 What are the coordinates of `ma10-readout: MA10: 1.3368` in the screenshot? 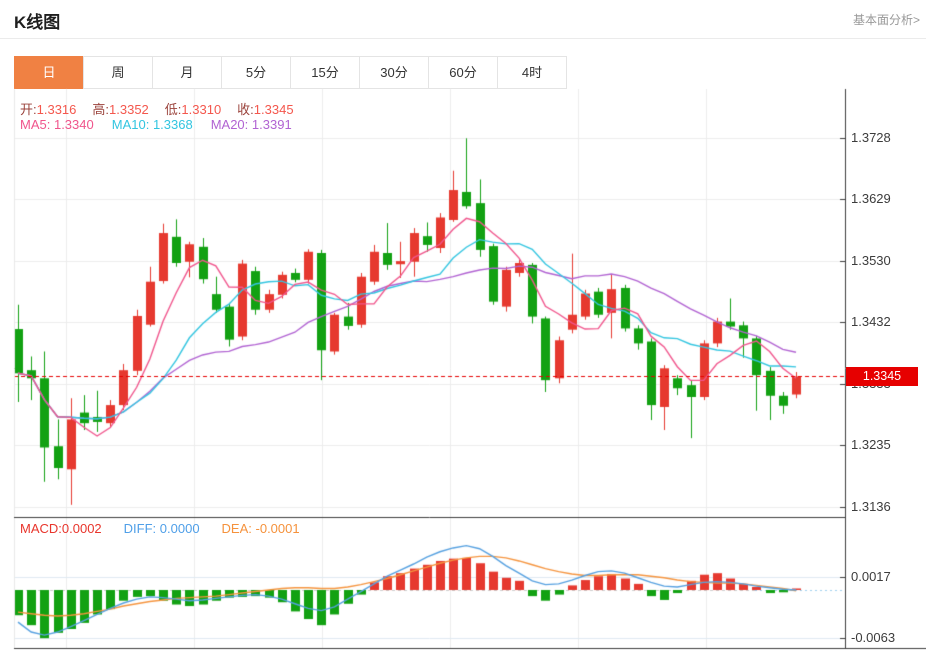 It's located at (152, 124).